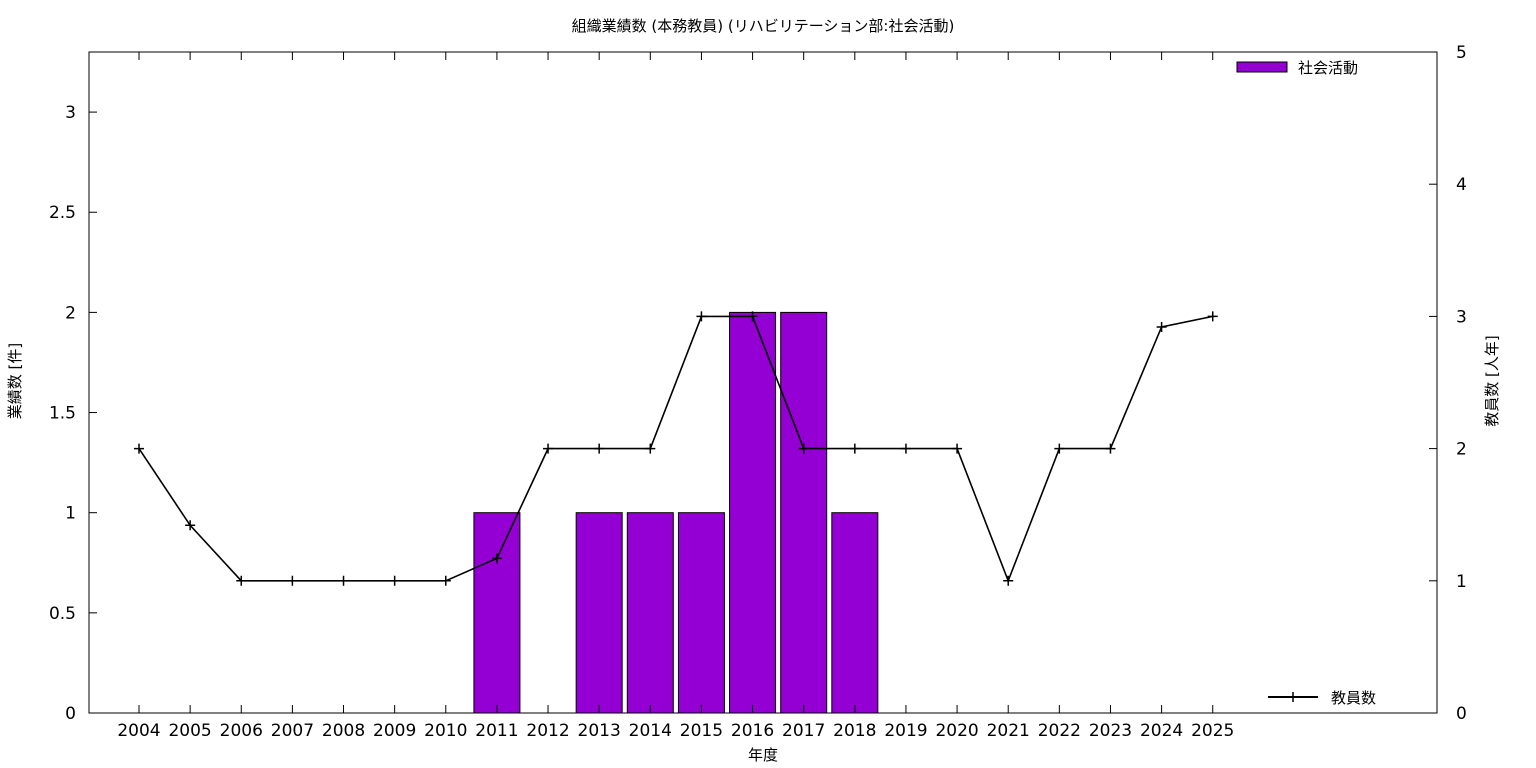 The height and width of the screenshot is (768, 1536). What do you see at coordinates (650, 731) in the screenshot?
I see `x-tick-label: 2014` at bounding box center [650, 731].